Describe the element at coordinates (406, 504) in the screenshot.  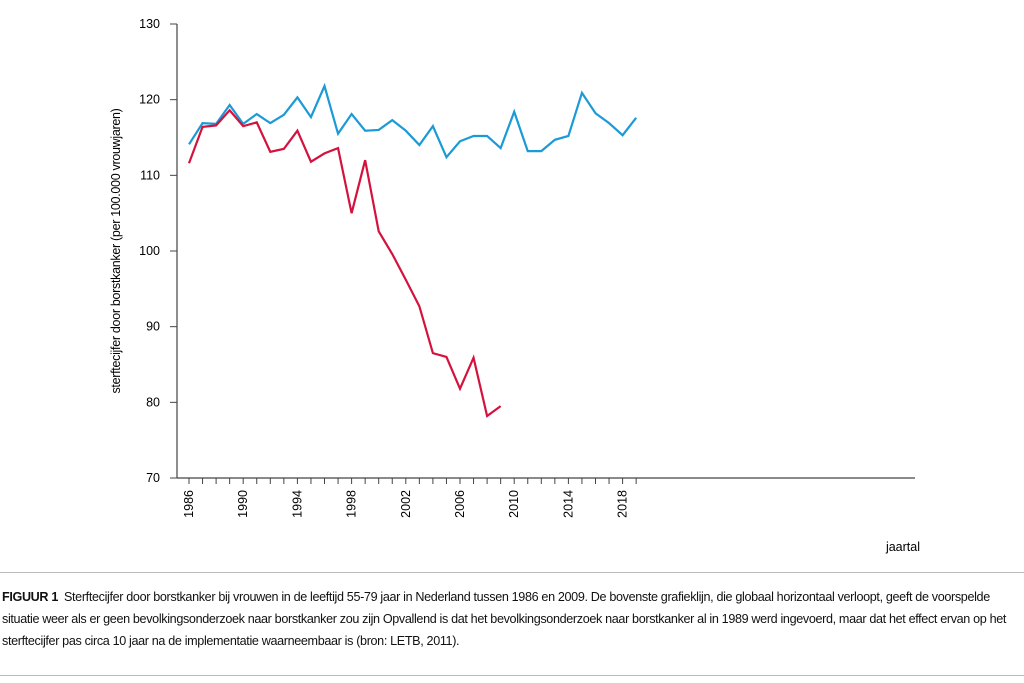
I see `x-tick-label: 2002` at that location.